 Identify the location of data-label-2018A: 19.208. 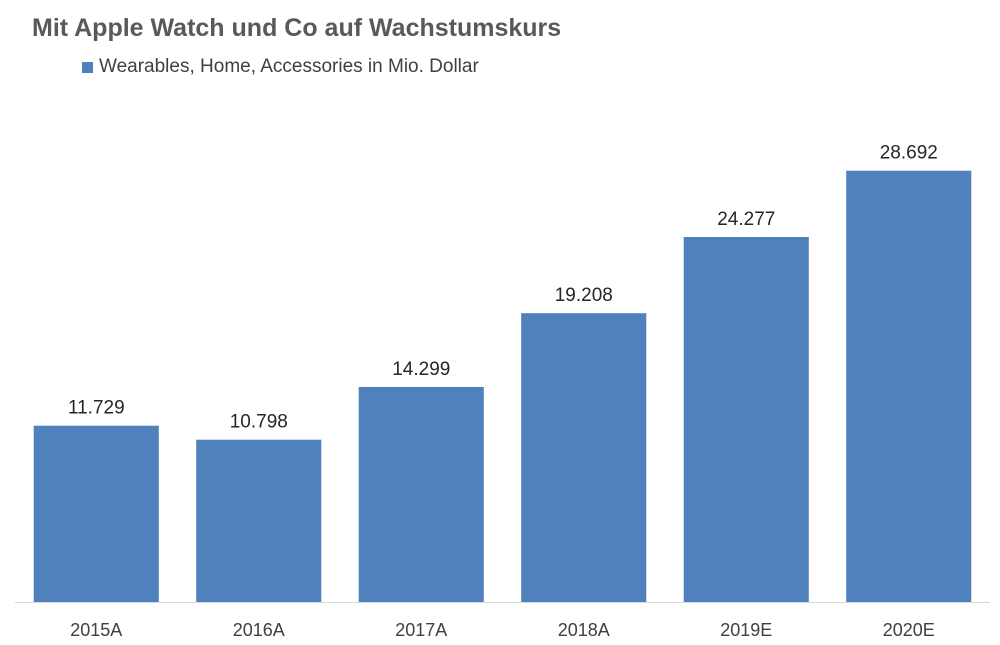
(584, 295).